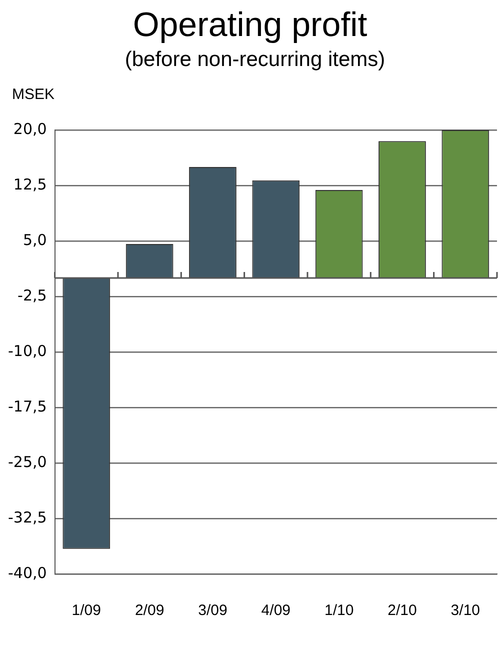 The width and height of the screenshot is (500, 655). Describe the element at coordinates (27, 406) in the screenshot. I see `y-tick-label: -17,5` at that location.